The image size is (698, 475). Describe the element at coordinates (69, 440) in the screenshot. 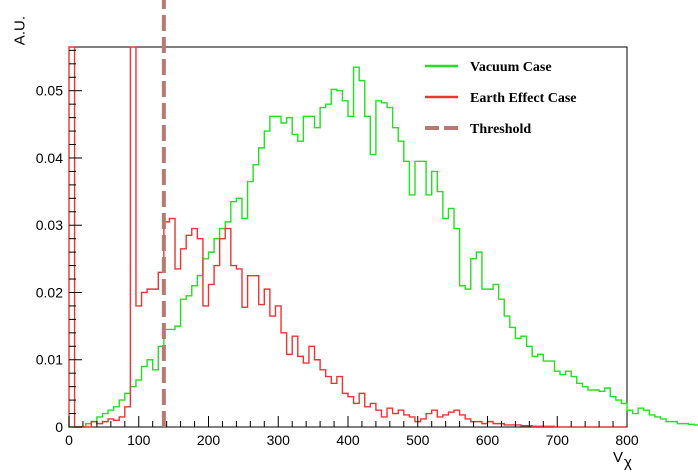

I see `x-tick-label: 0` at that location.